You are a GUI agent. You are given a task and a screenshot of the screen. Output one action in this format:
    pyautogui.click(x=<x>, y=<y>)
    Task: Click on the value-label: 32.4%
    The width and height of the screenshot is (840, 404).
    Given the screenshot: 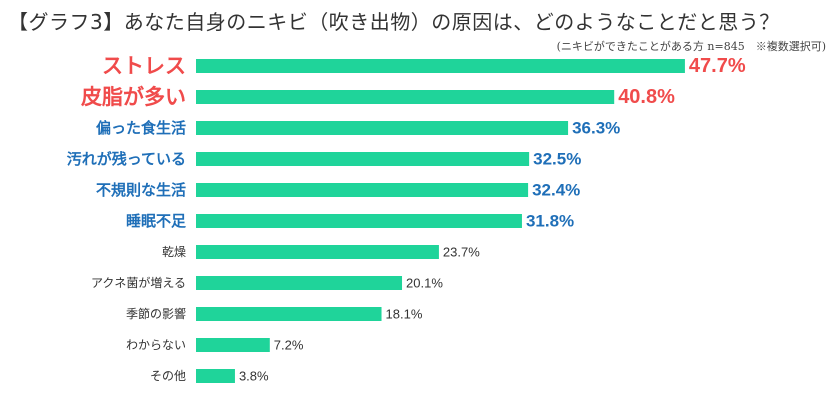 What is the action you would take?
    pyautogui.click(x=556, y=190)
    